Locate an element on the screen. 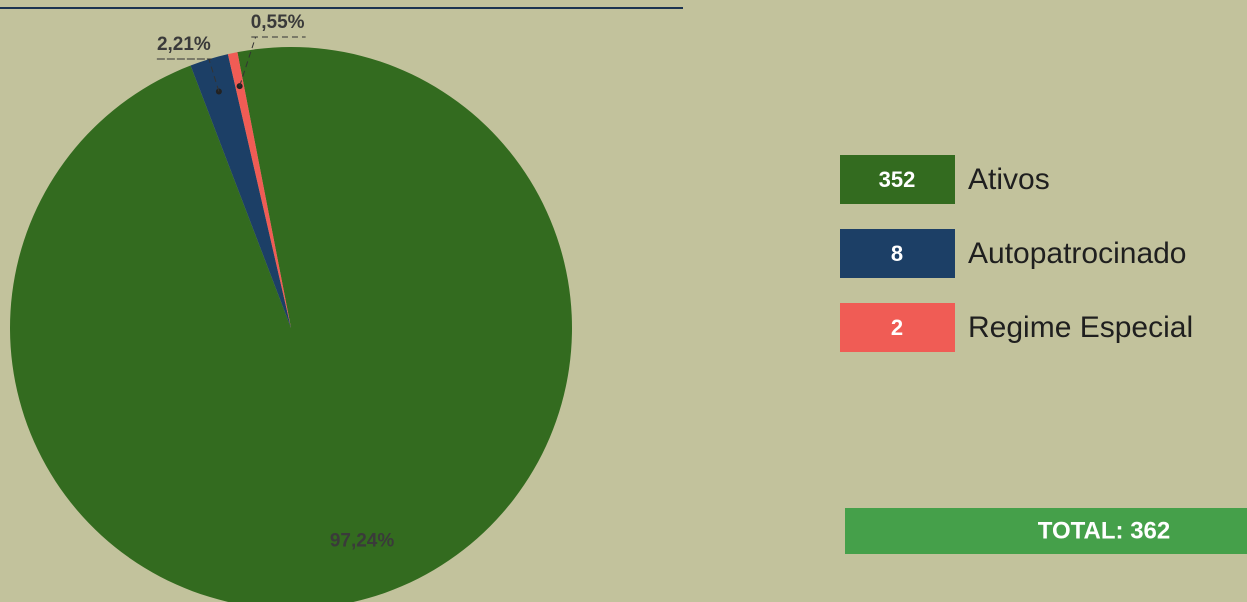 This screenshot has width=1247, height=602. legend-label: Ativos is located at coordinates (1009, 179).